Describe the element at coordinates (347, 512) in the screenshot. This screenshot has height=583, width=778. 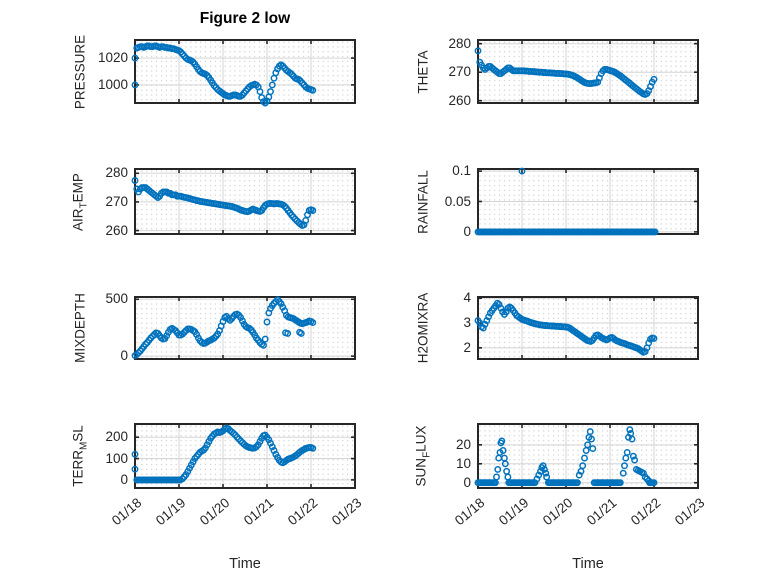
I see `terr_msl-xtick-label: 01/23` at that location.